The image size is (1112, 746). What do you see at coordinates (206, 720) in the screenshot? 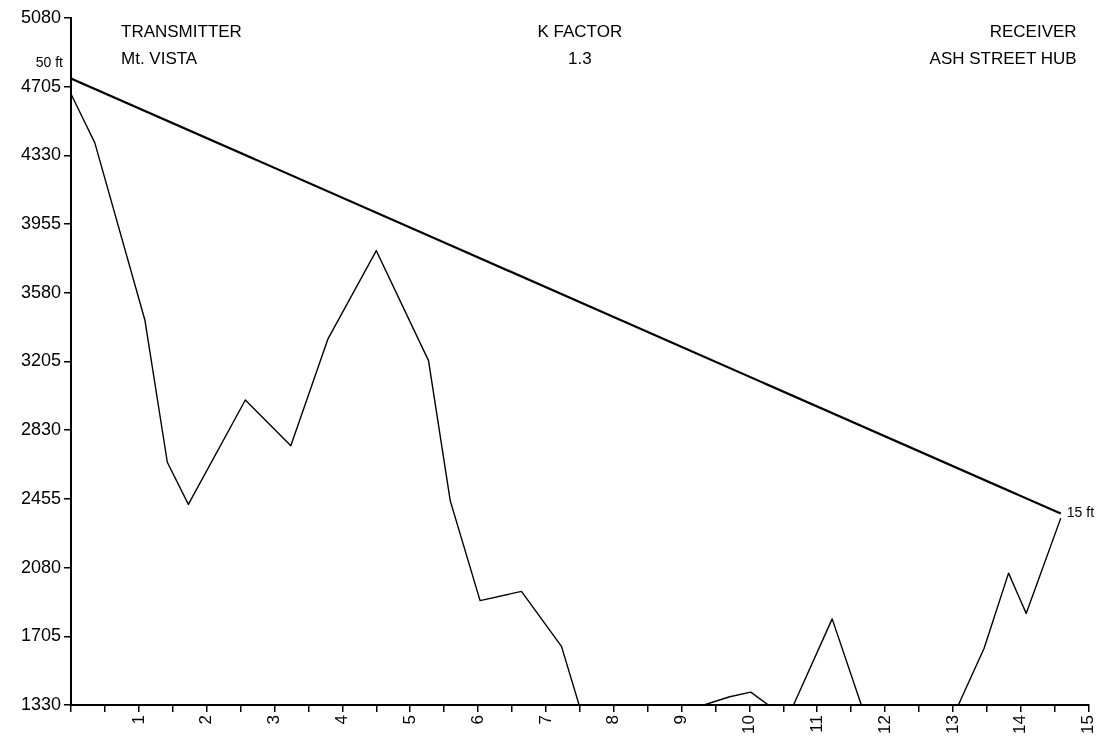
I see `x-tick-label: 2` at bounding box center [206, 720].